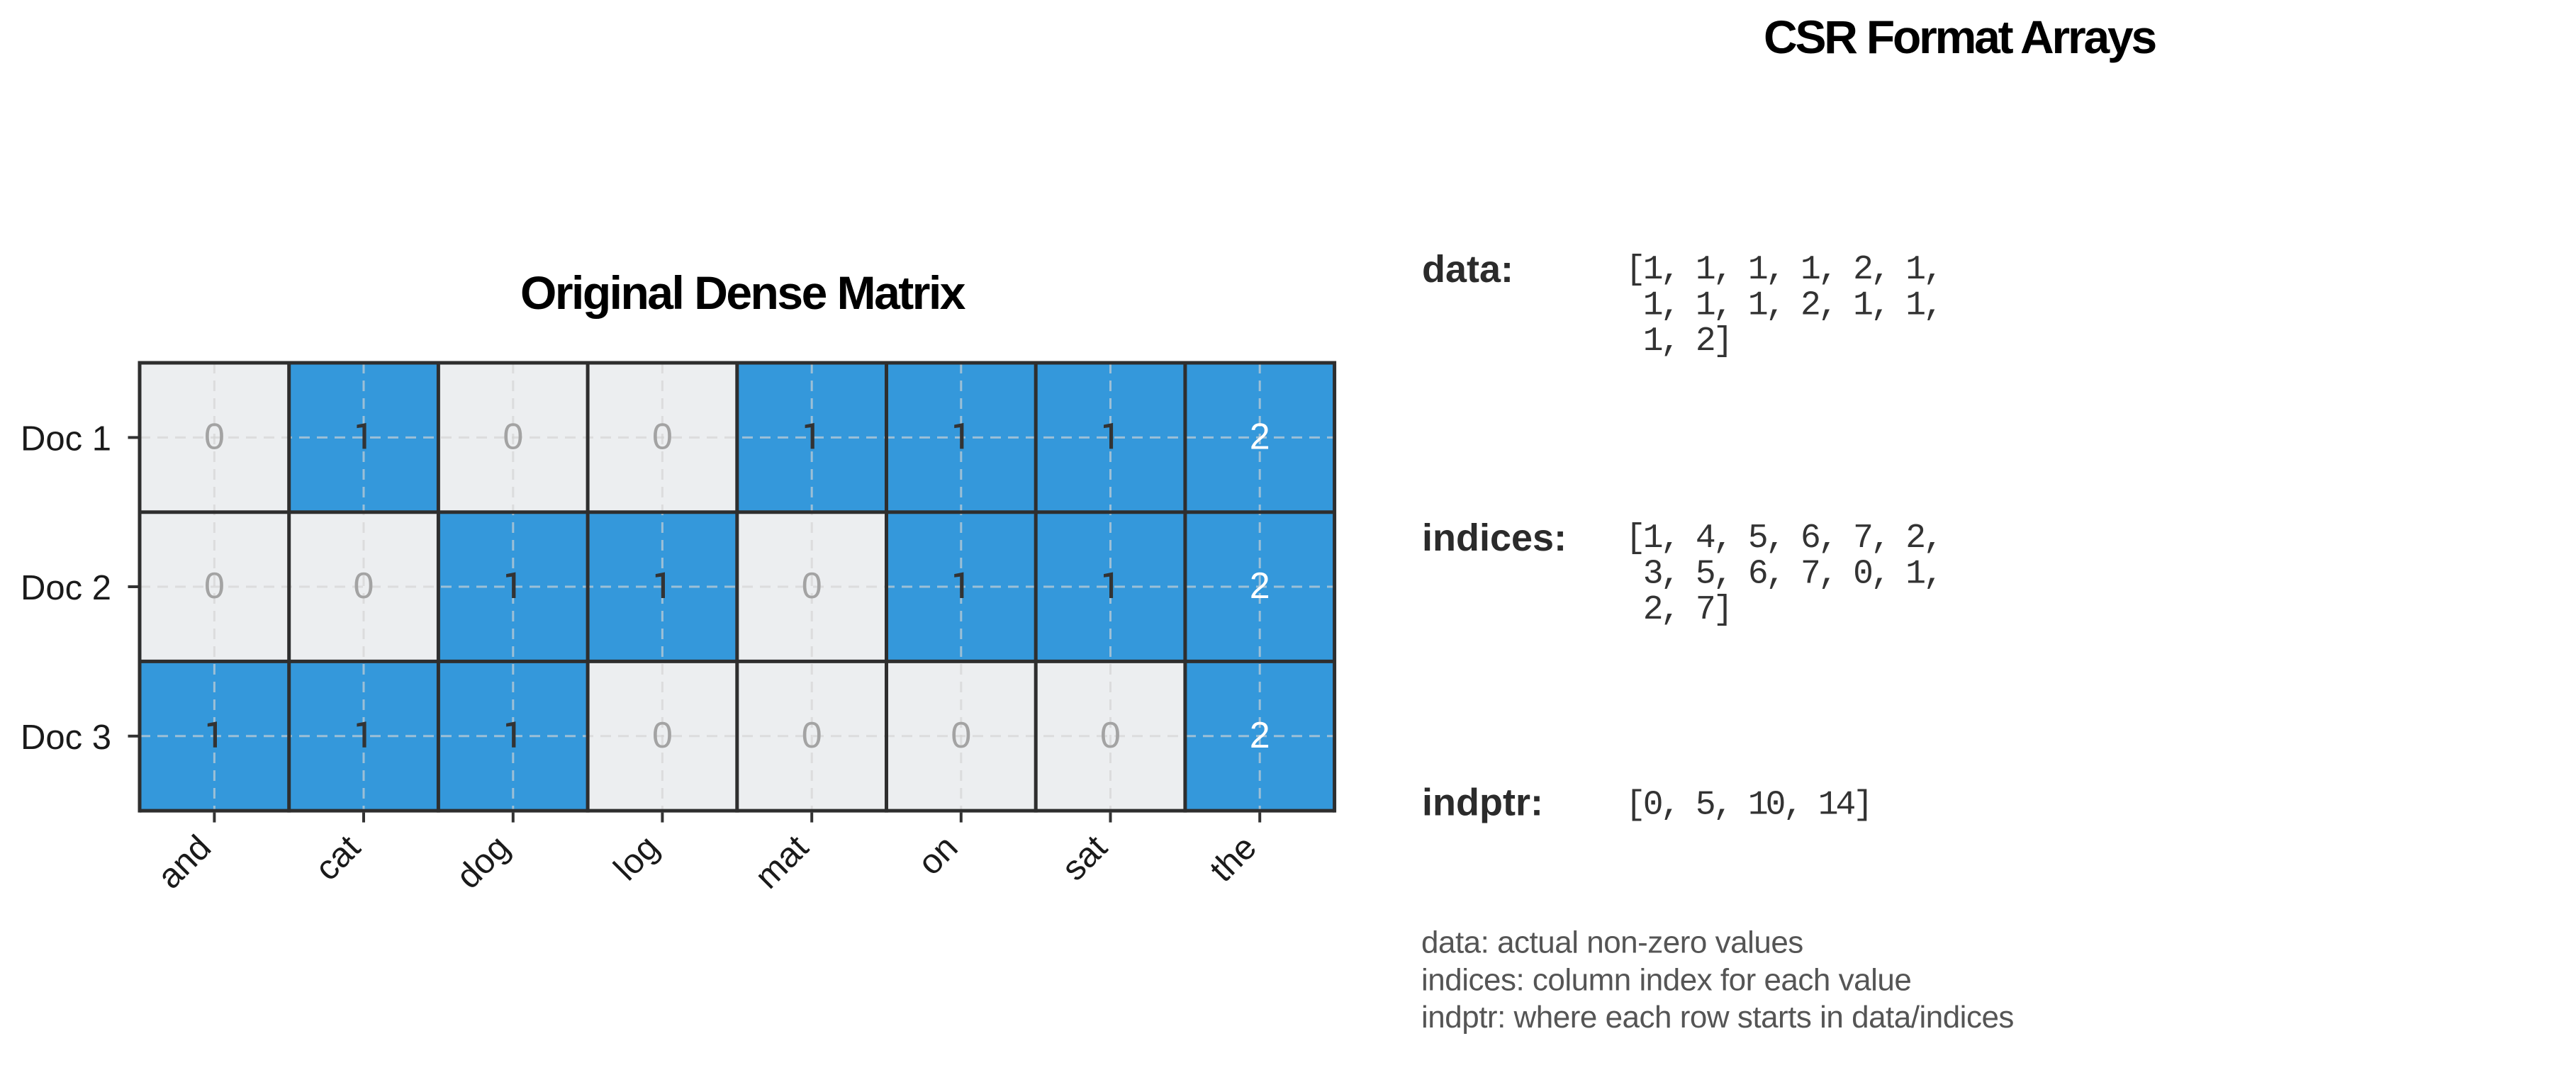 Image resolution: width=2576 pixels, height=1087 pixels. Describe the element at coordinates (66, 738) in the screenshot. I see `svg-text: Doc 3` at that location.